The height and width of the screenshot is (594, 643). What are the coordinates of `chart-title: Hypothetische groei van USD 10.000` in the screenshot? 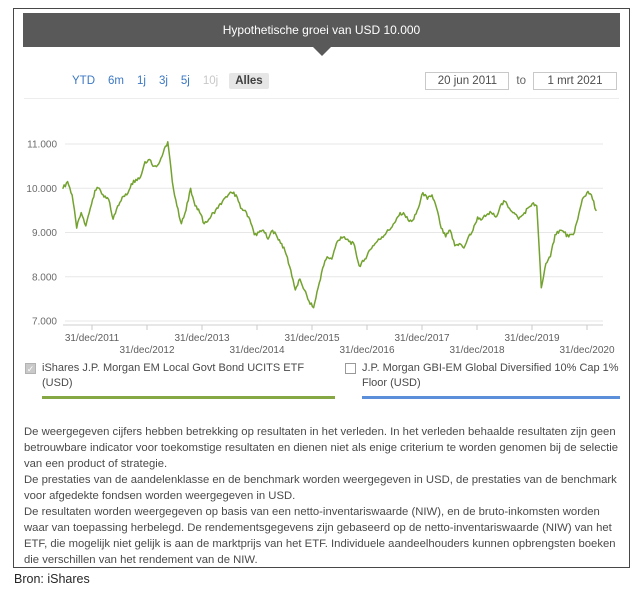 It's located at (321, 30).